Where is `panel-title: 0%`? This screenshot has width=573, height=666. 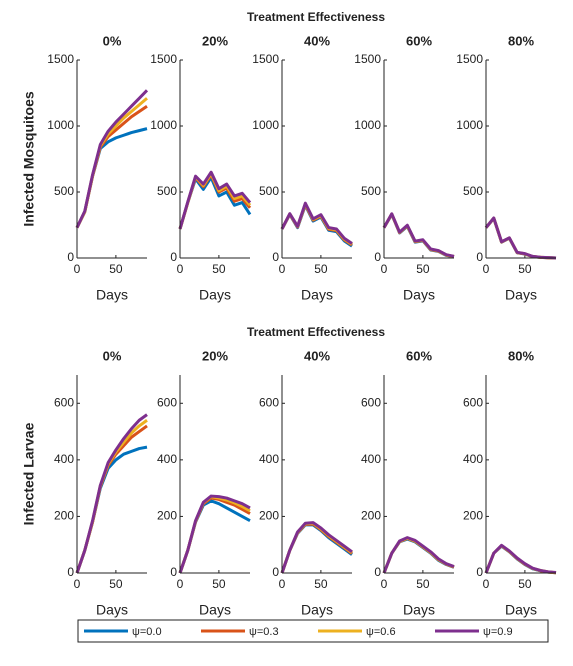 panel-title: 0% is located at coordinates (112, 355).